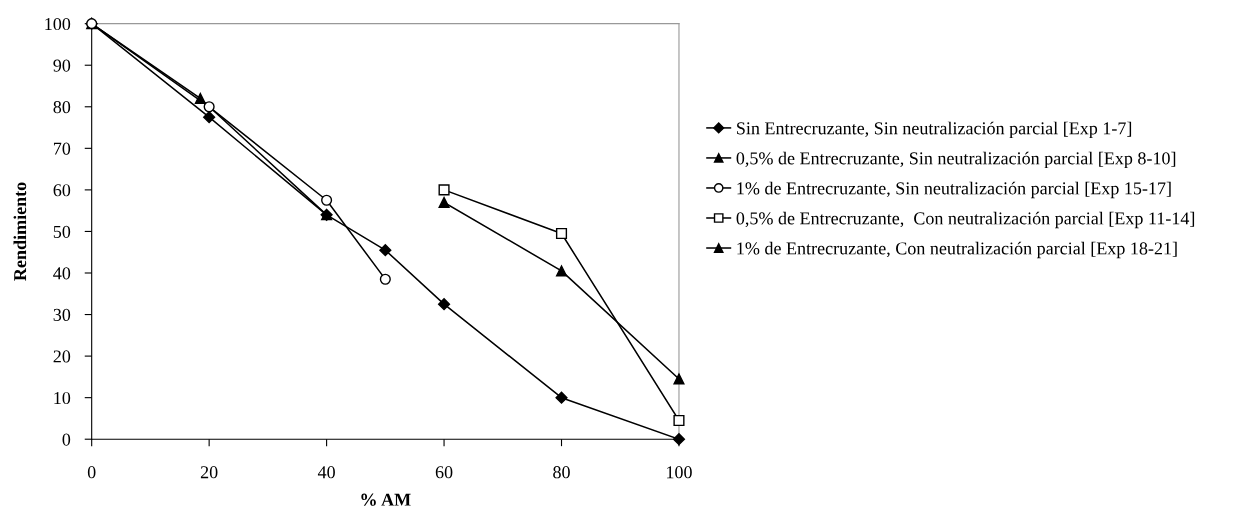 This screenshot has width=1239, height=526. I want to click on y-tick-label: 20, so click(62, 356).